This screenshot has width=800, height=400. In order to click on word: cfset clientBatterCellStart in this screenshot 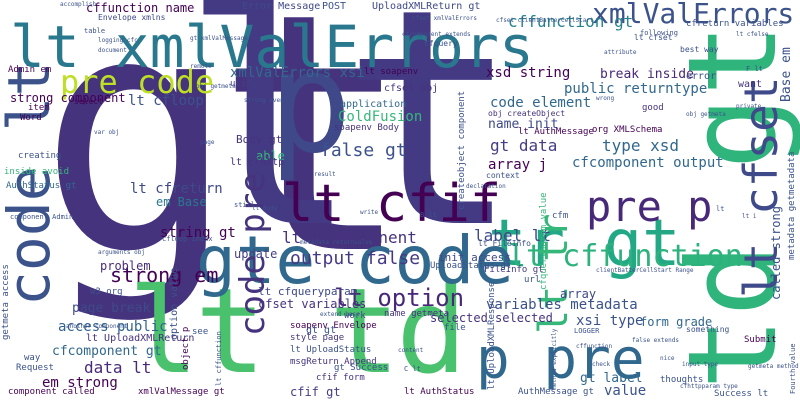, I will do `click(545, 20)`.